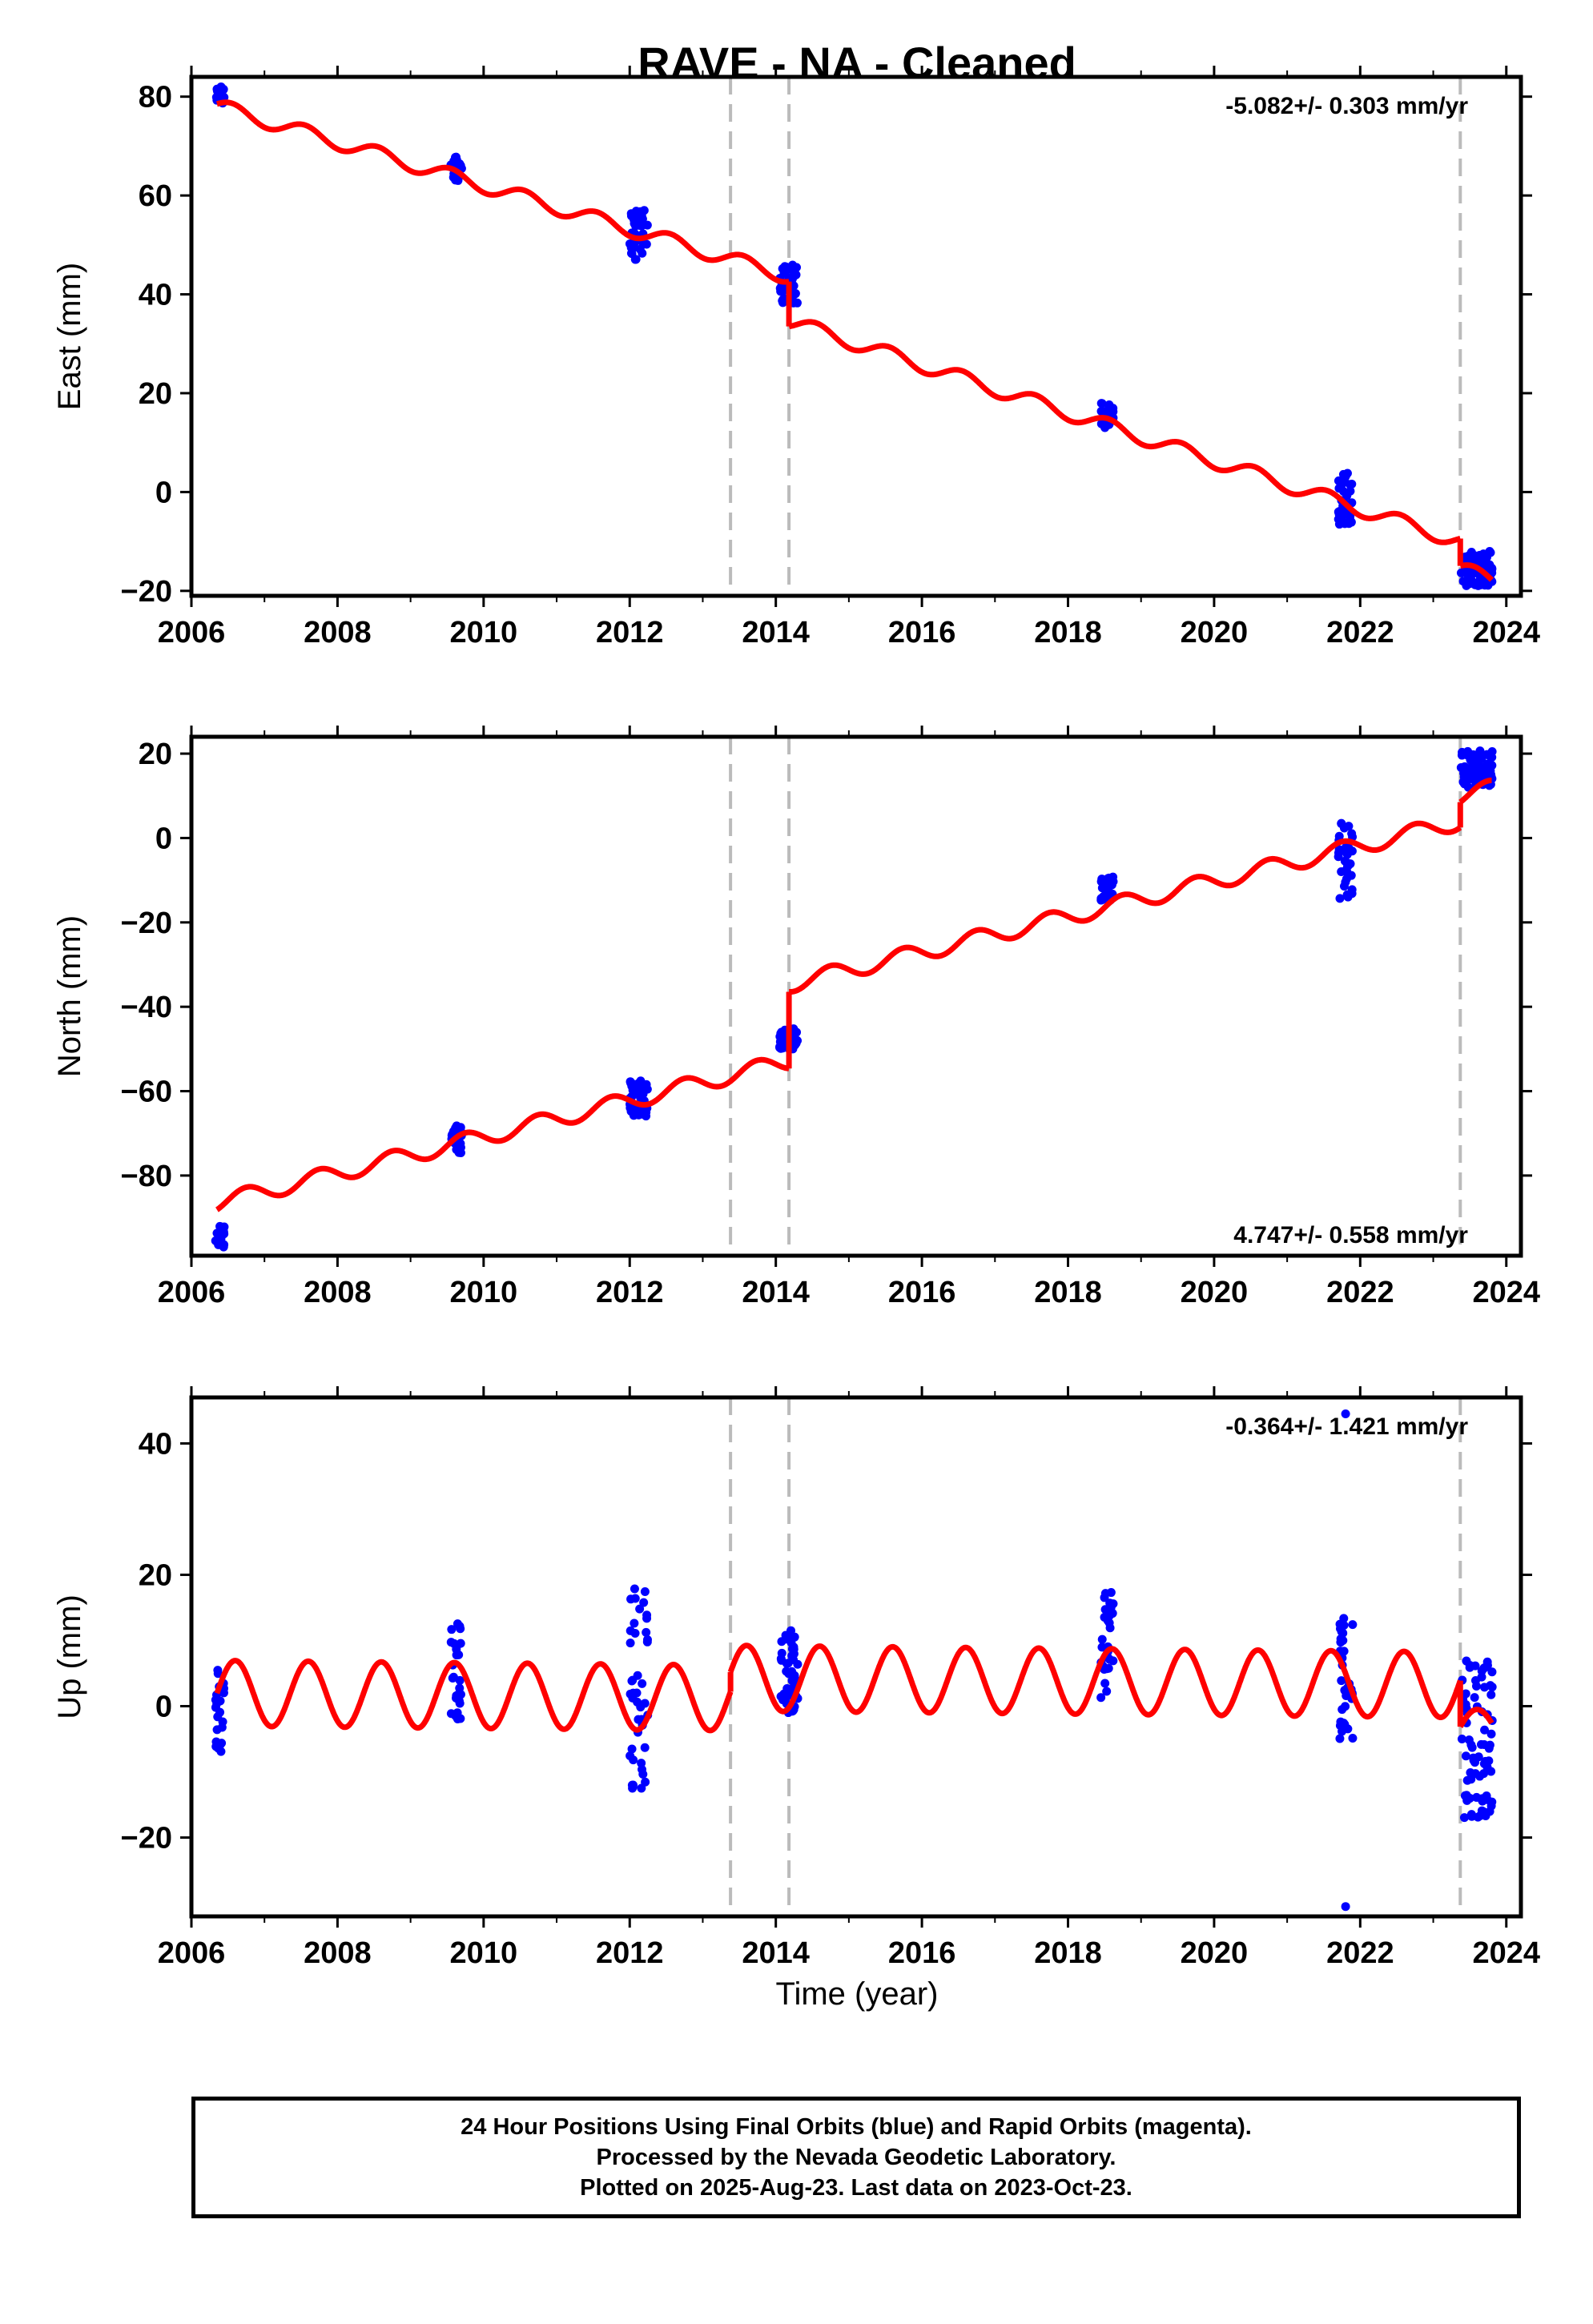  Describe the element at coordinates (146, 1007) in the screenshot. I see `y-tick-label: −40` at that location.